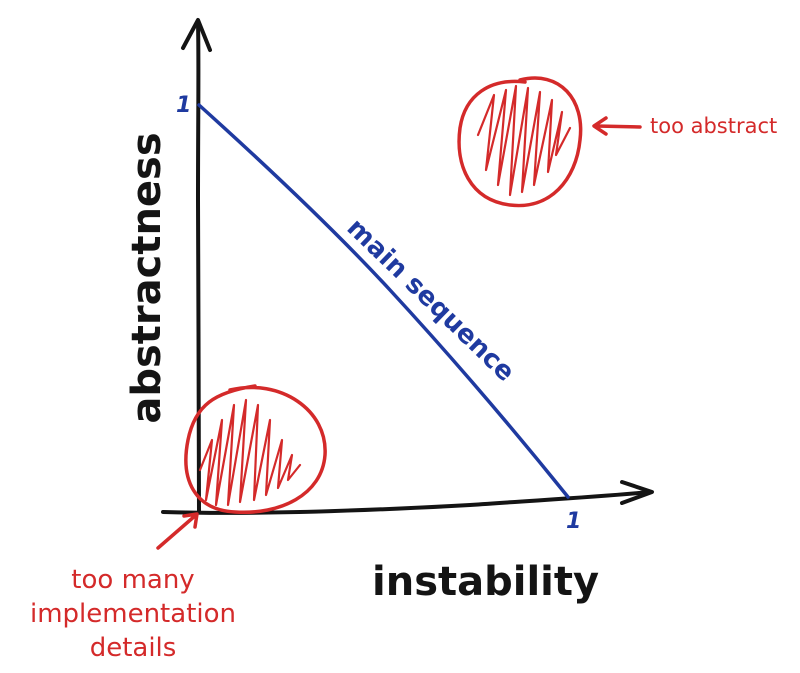 This screenshot has width=800, height=673. What do you see at coordinates (713, 126) in the screenshot?
I see `too-abstract-label: too abstract` at bounding box center [713, 126].